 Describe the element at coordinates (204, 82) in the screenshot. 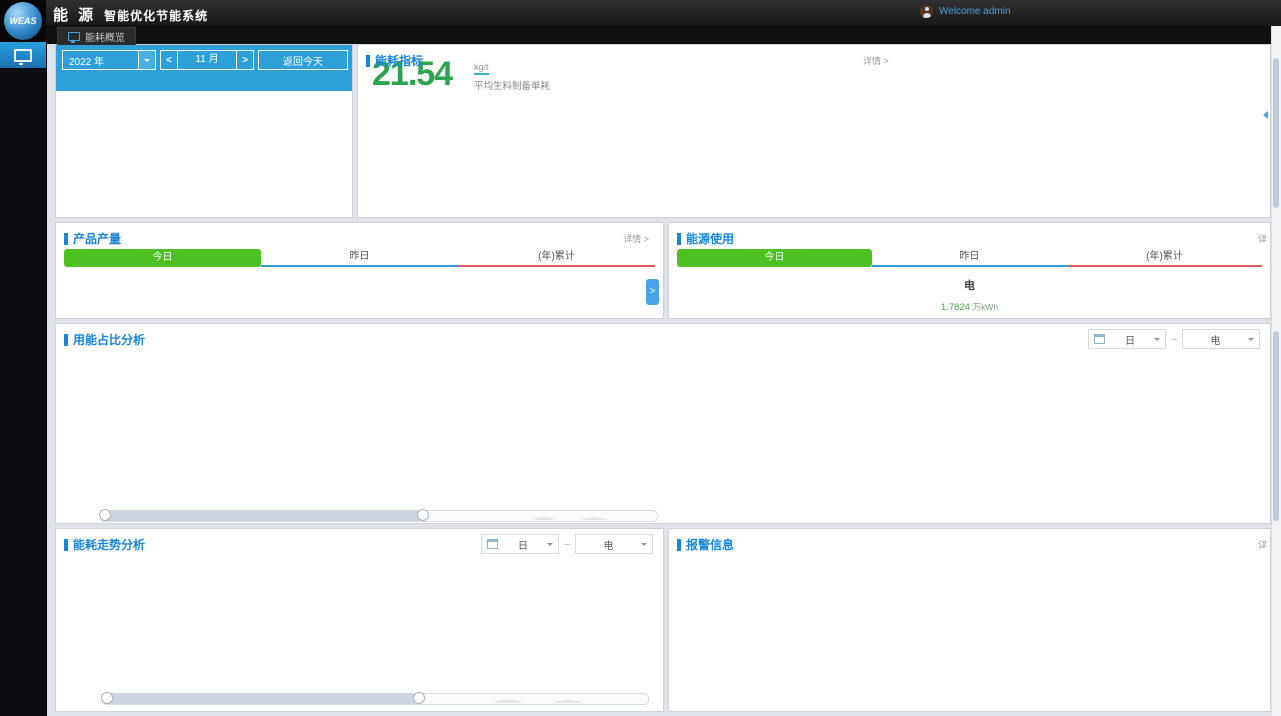

I see `weekday-row` at that location.